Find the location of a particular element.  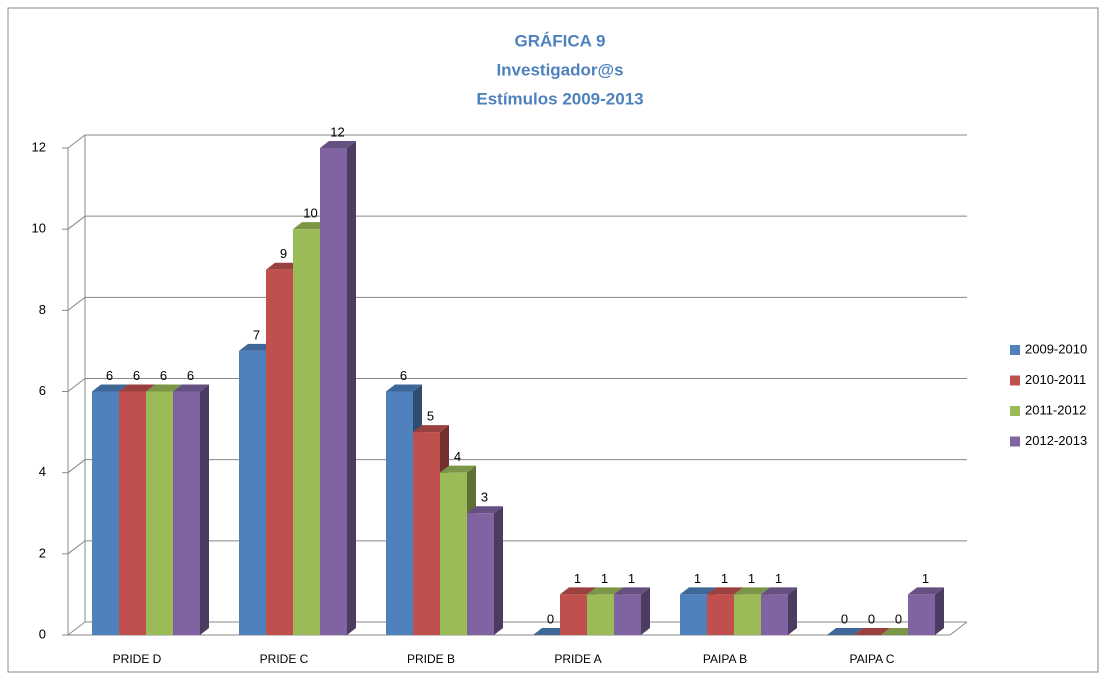

legend-label: 2010-2011 is located at coordinates (1055, 379).